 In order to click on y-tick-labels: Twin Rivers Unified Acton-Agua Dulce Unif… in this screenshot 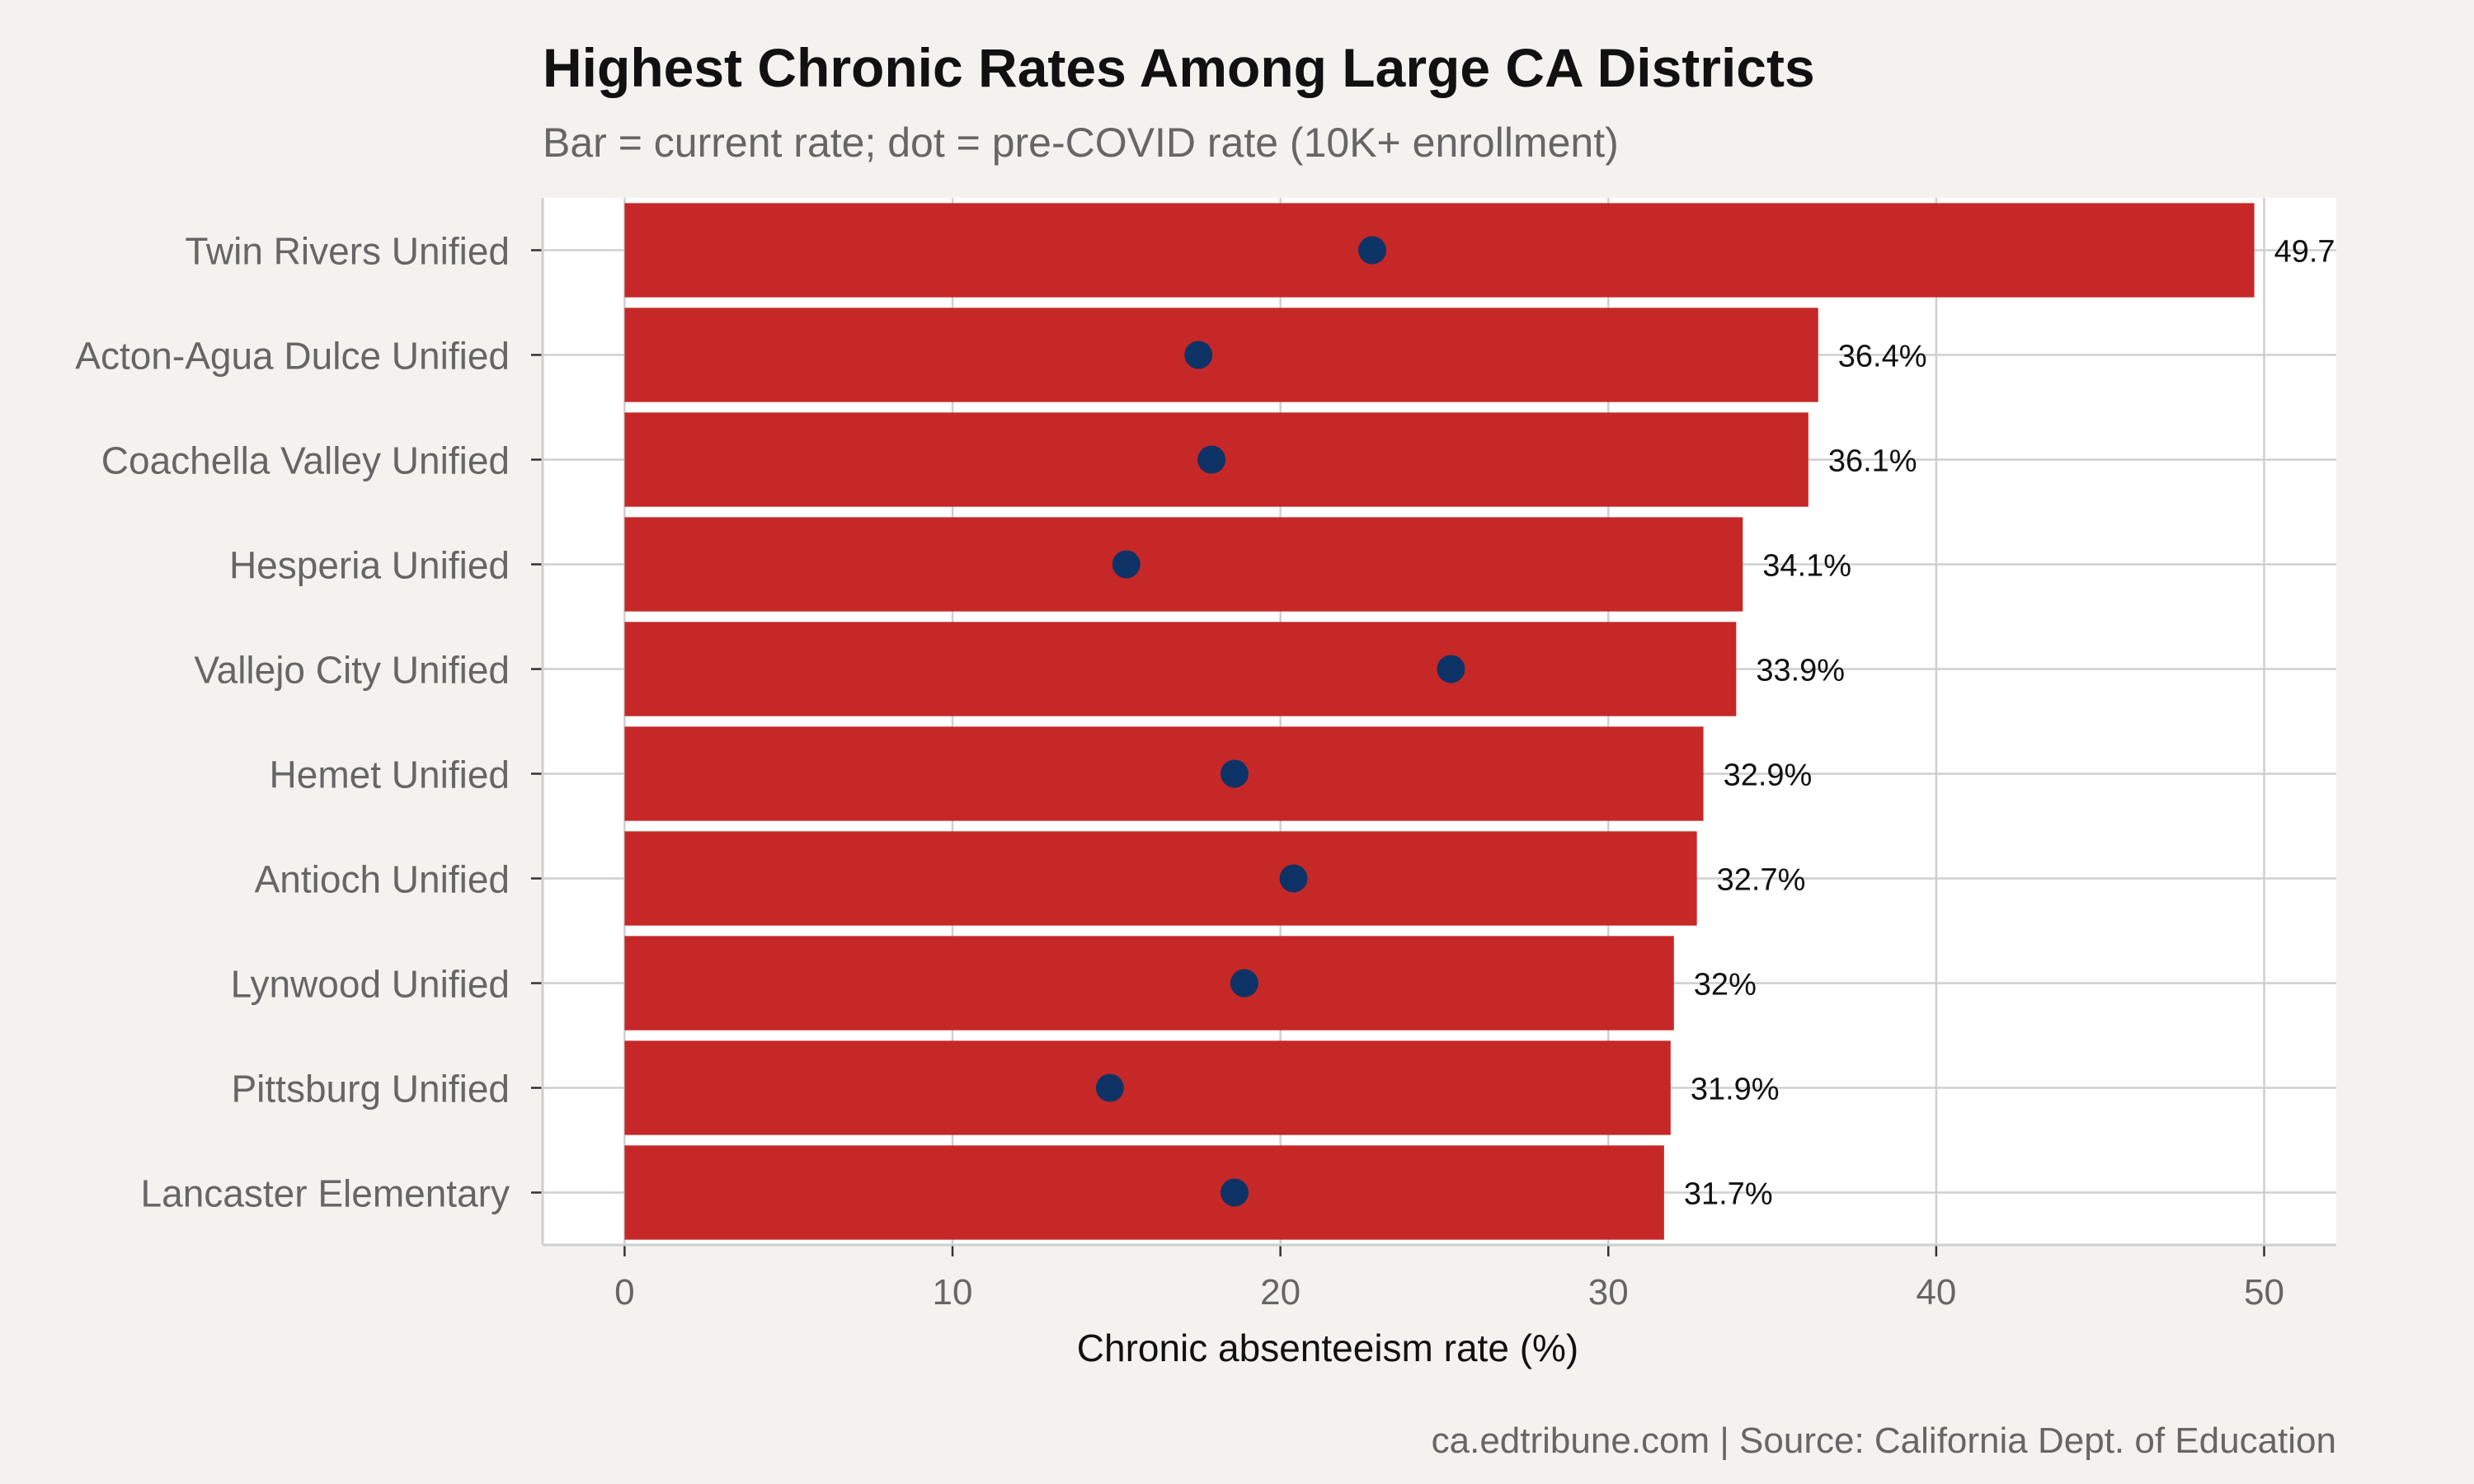, I will do `click(292, 722)`.